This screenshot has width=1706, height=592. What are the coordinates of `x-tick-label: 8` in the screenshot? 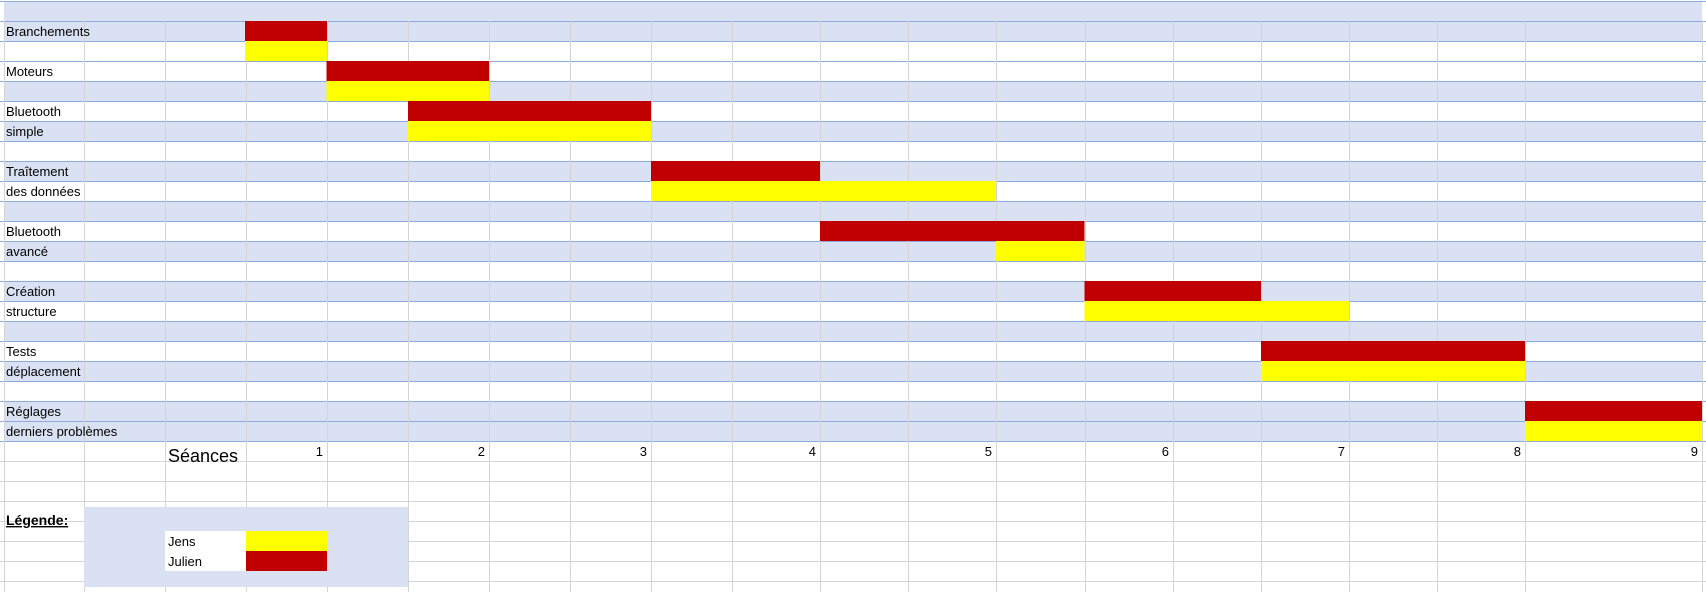 It's located at (1517, 451).